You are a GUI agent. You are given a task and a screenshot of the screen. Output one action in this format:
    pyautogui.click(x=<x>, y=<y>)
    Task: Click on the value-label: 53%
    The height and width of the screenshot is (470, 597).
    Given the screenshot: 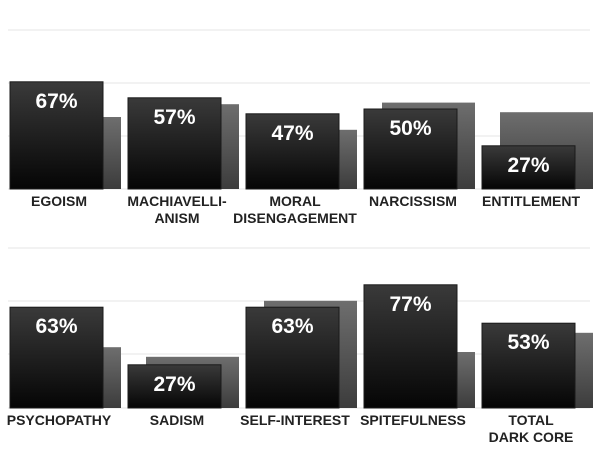 What is the action you would take?
    pyautogui.click(x=528, y=342)
    